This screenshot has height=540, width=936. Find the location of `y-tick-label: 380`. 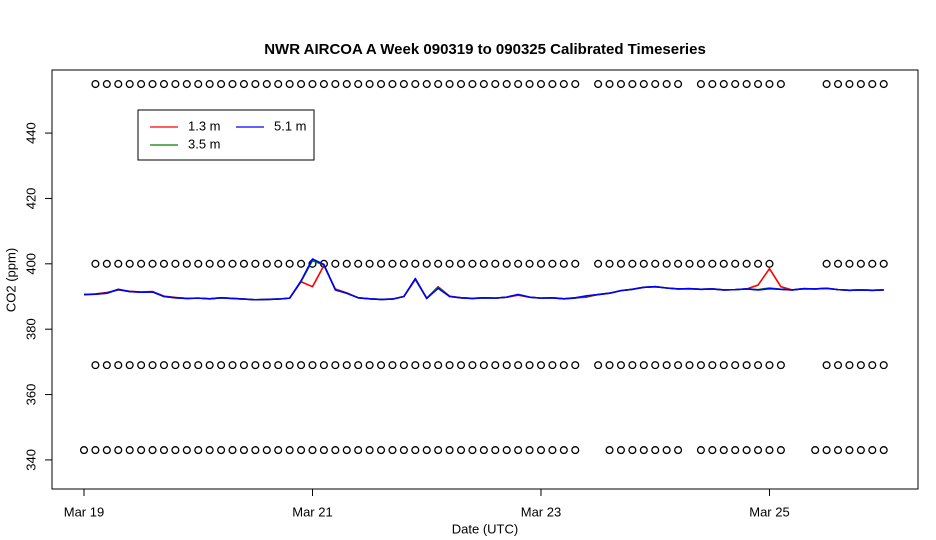

y-tick-label: 380 is located at coordinates (30, 329).